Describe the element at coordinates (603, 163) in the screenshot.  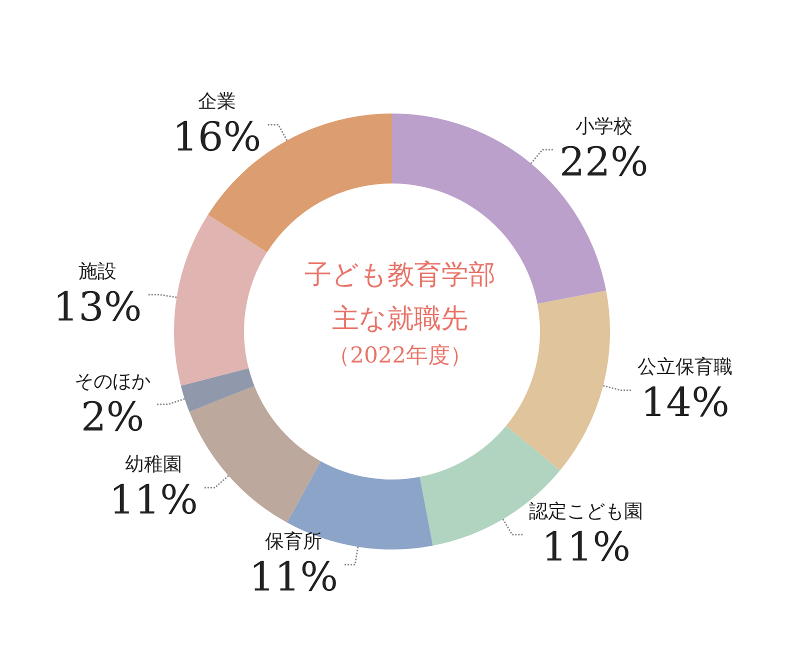
I see `data-label: 22%` at that location.